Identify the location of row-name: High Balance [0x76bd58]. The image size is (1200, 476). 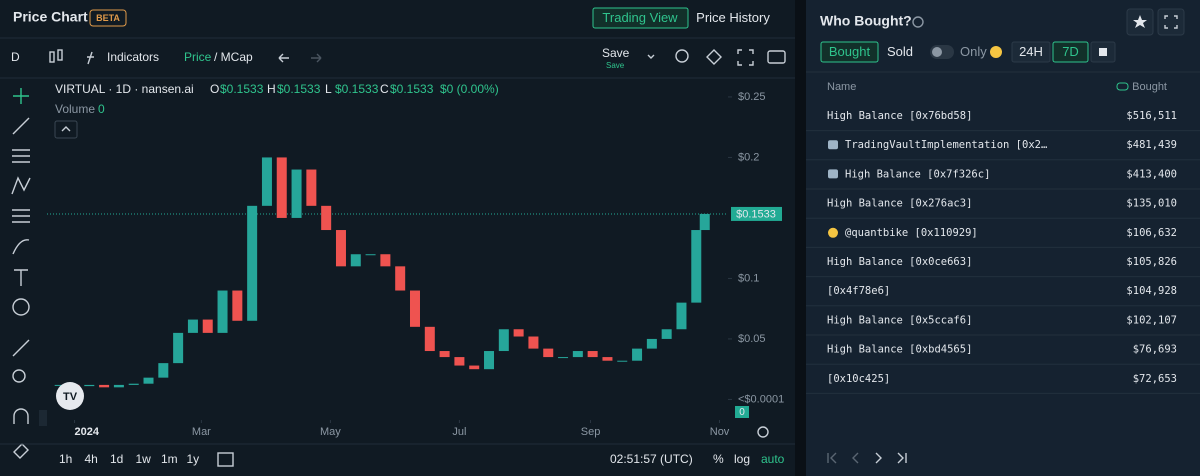
(899, 116).